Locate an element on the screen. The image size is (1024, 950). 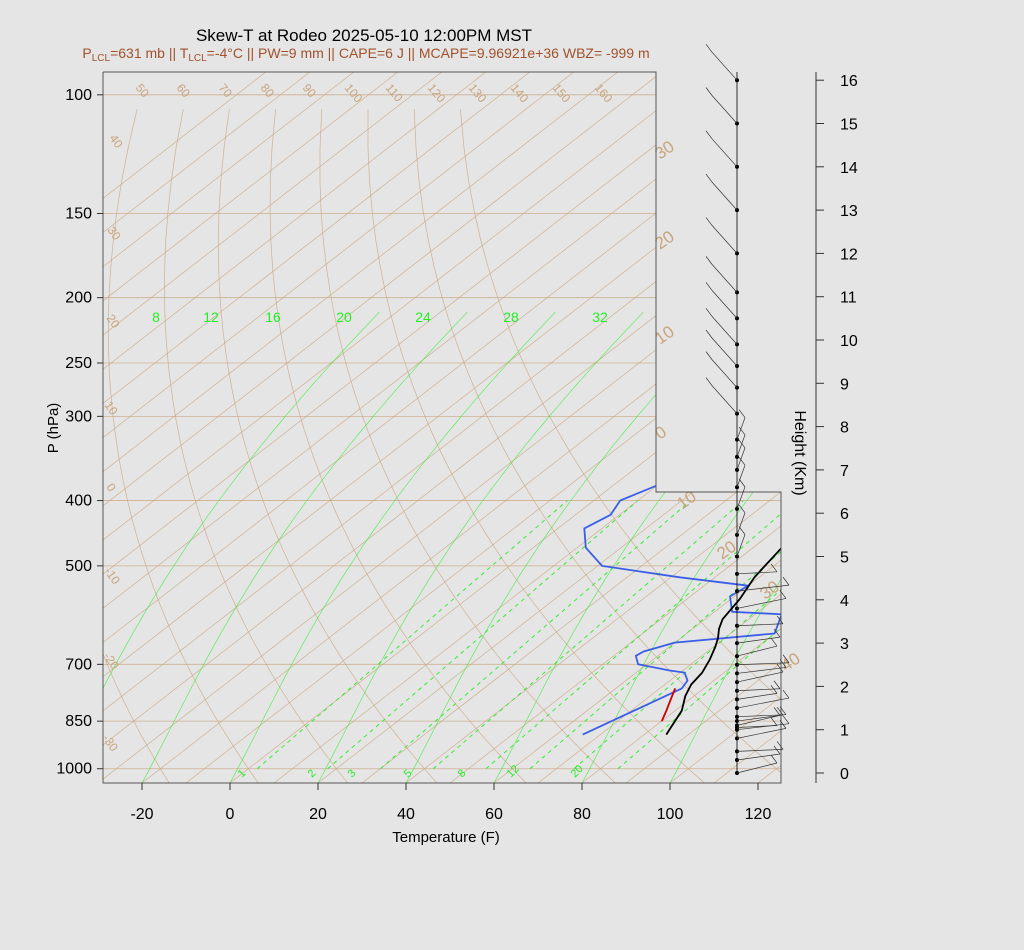
mixing-ratio-label: 16 is located at coordinates (273, 317).